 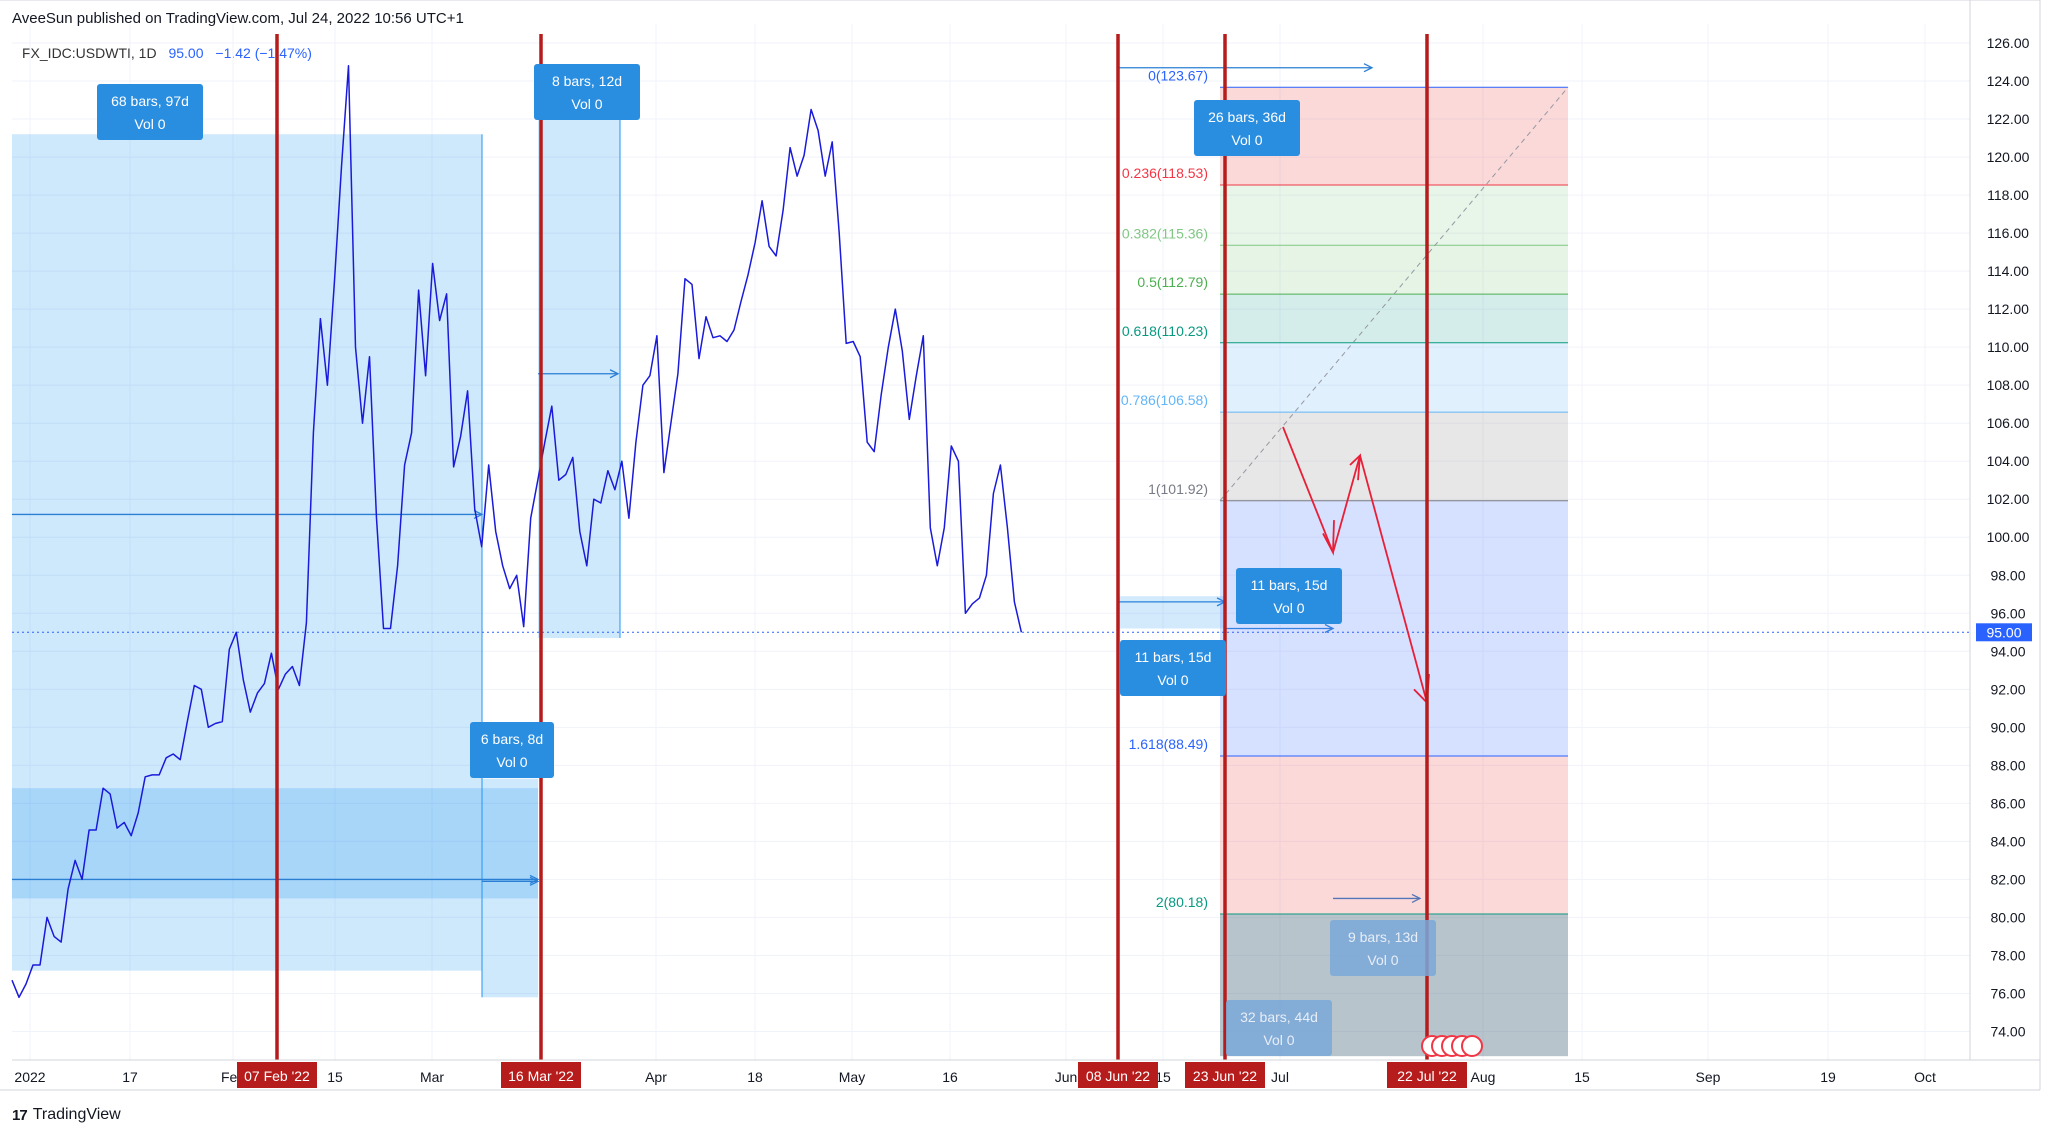 I want to click on x-tick-label: Apr, so click(x=656, y=1077).